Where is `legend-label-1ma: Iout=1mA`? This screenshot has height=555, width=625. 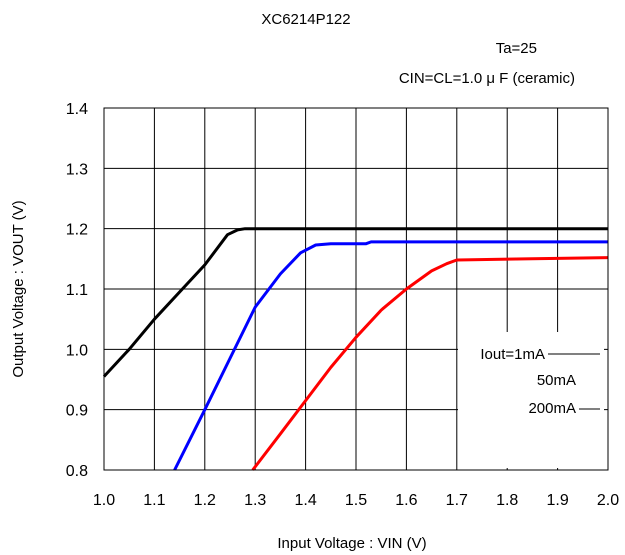
legend-label-1ma: Iout=1mA is located at coordinates (512, 354).